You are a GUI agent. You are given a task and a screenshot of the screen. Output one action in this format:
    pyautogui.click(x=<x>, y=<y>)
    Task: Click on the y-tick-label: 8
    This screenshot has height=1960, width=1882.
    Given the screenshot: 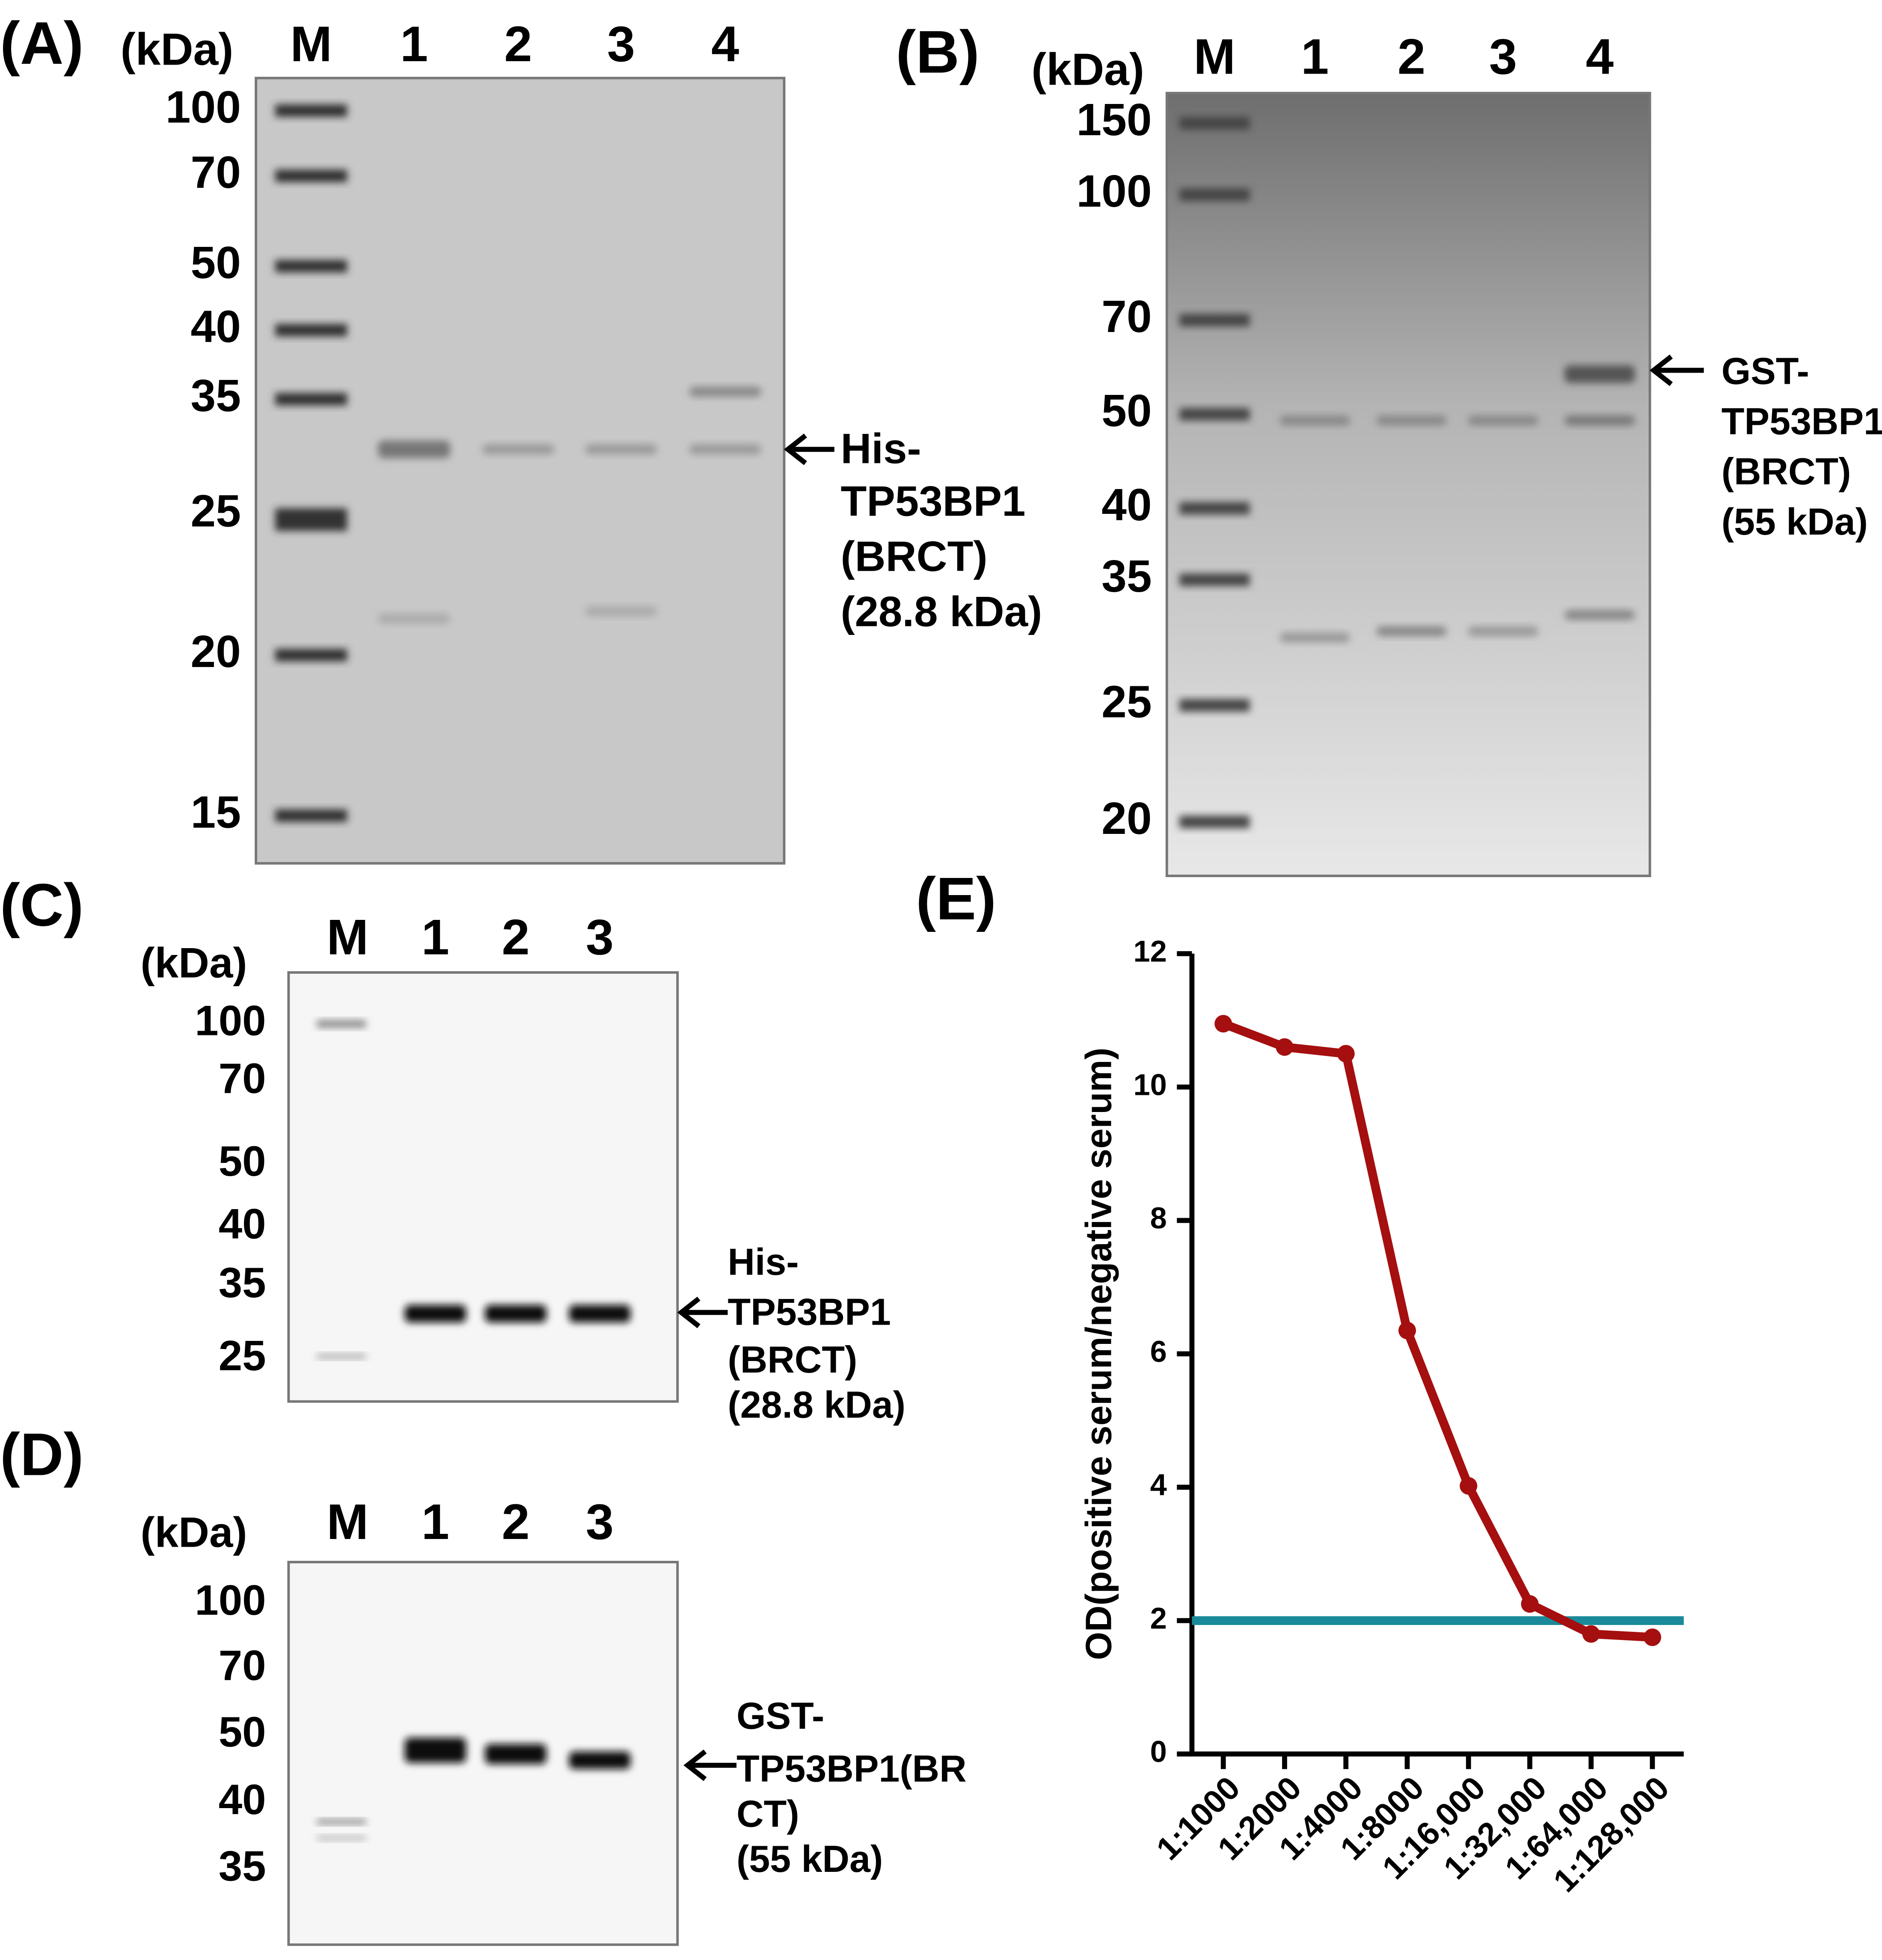 What is the action you would take?
    pyautogui.click(x=1158, y=1218)
    